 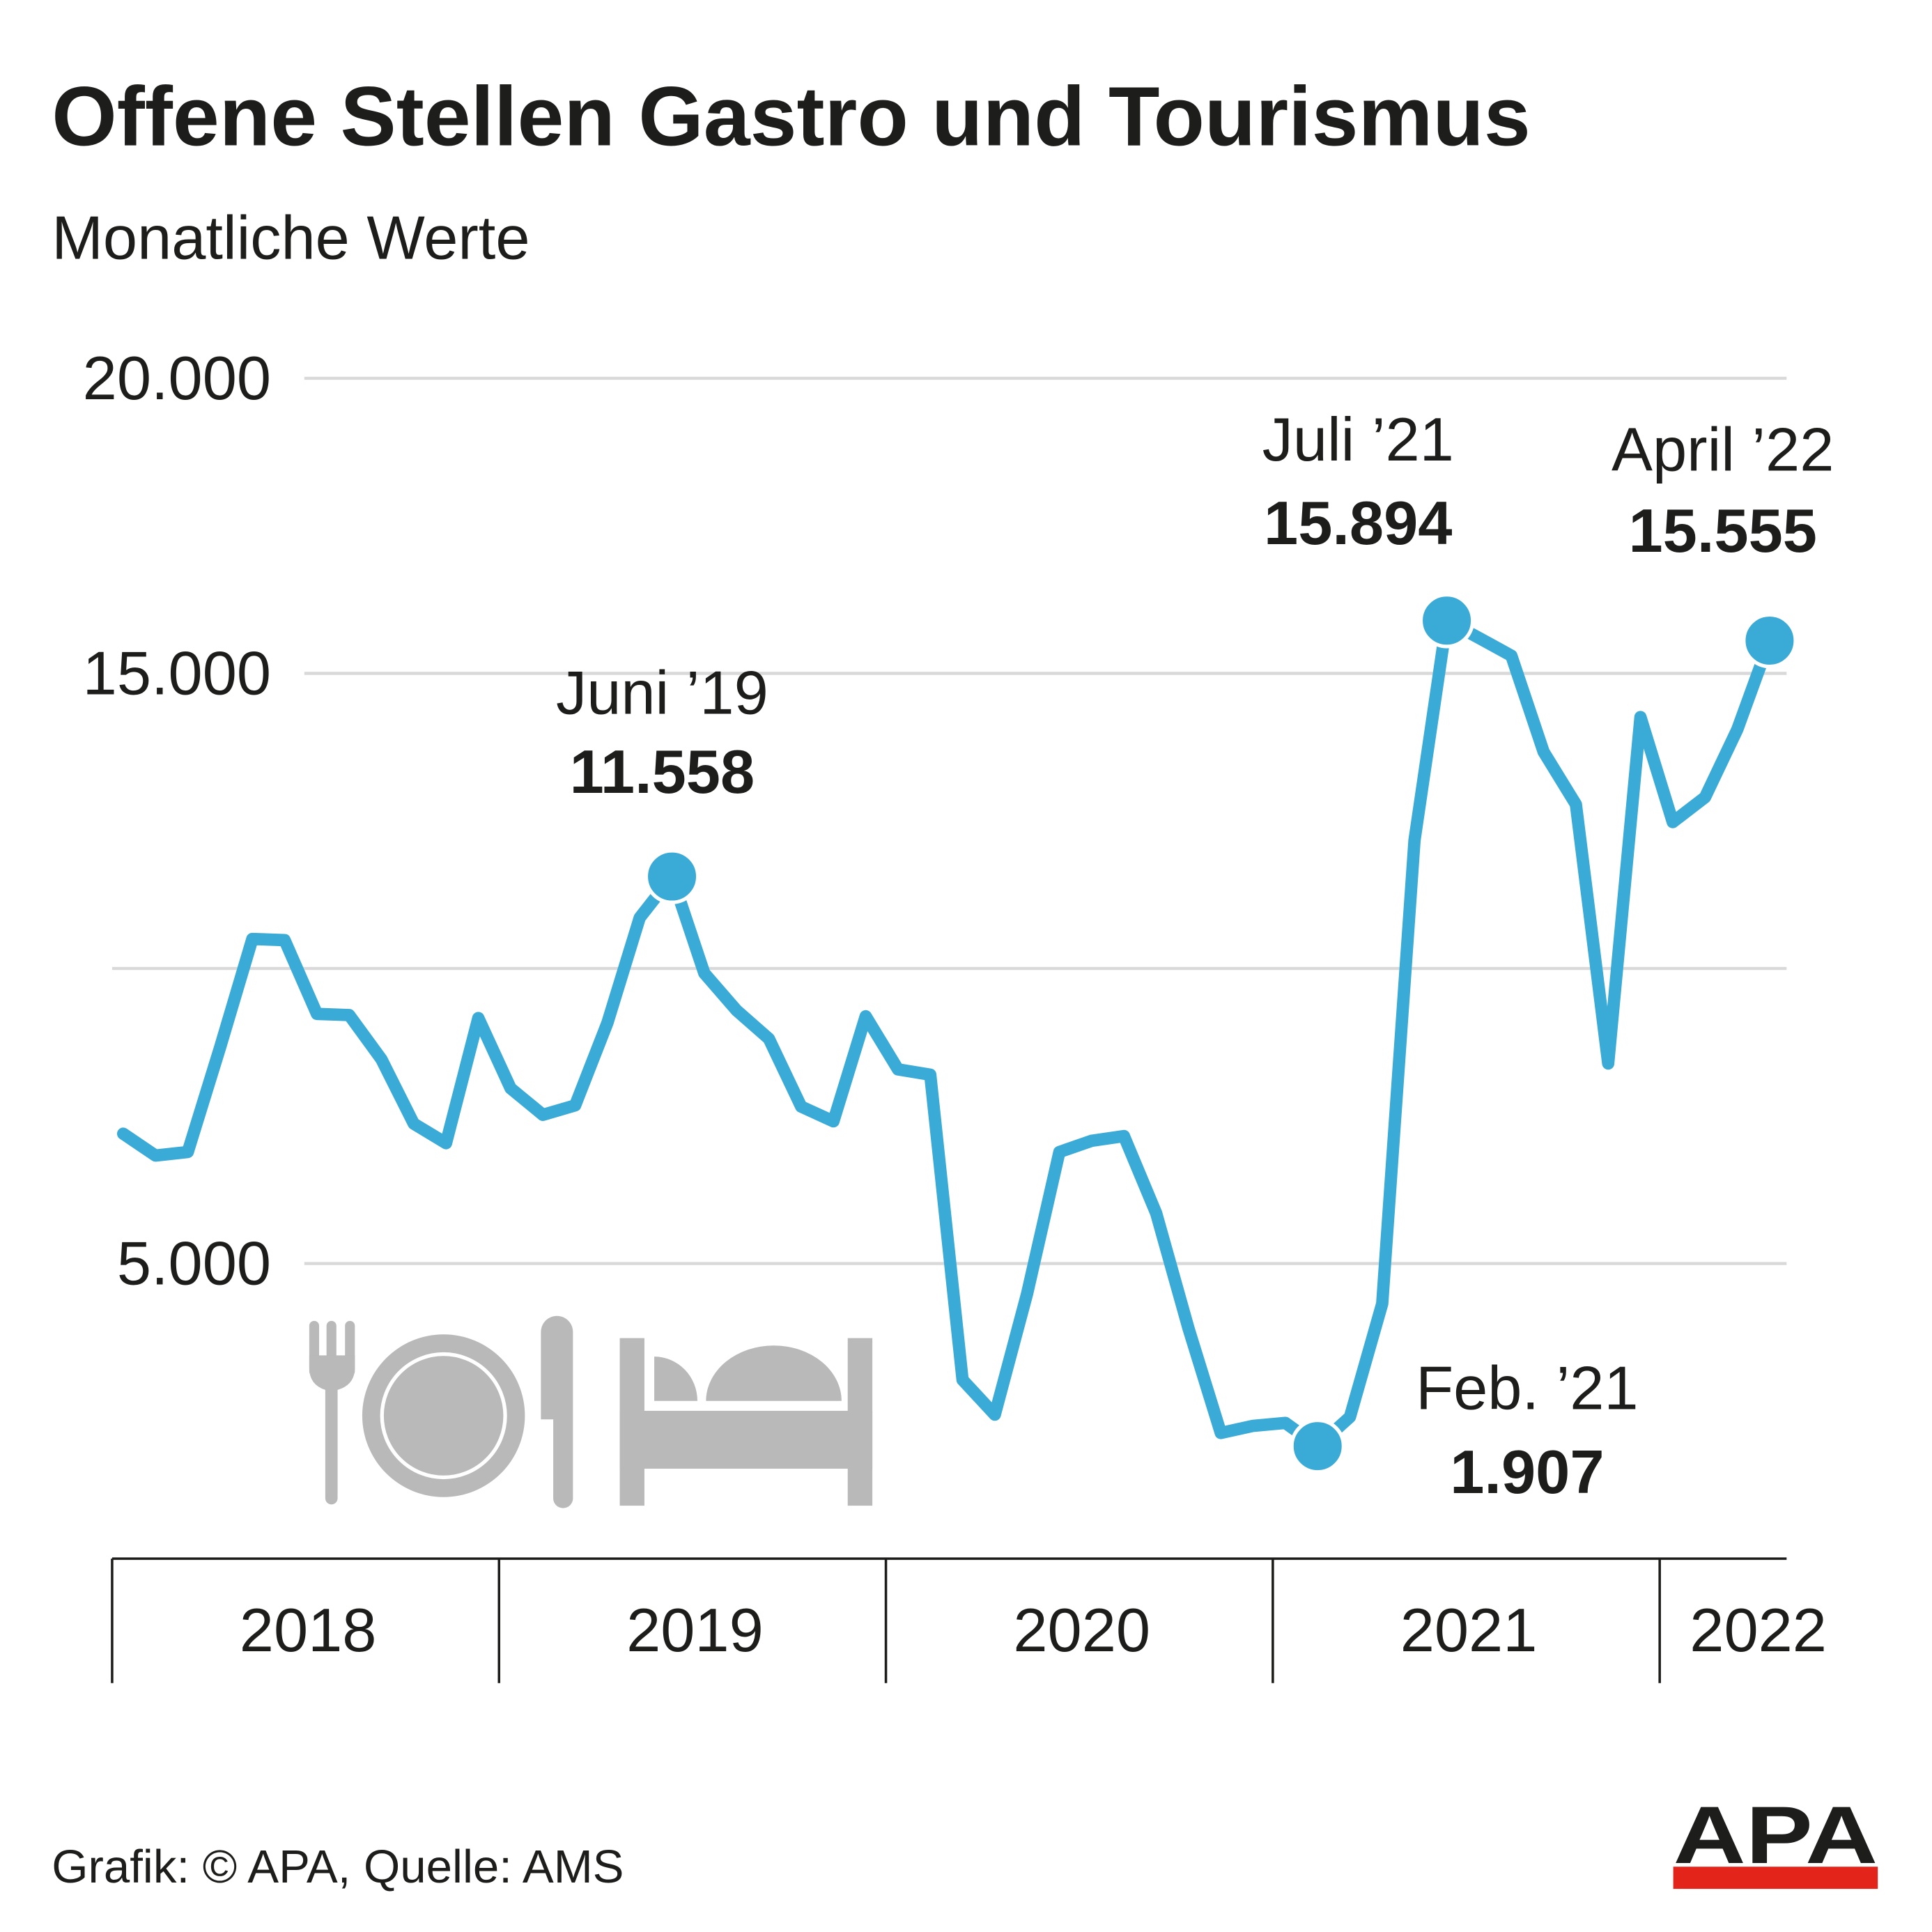 What do you see at coordinates (591, 1411) in the screenshot?
I see `restaurant-hotel-icon` at bounding box center [591, 1411].